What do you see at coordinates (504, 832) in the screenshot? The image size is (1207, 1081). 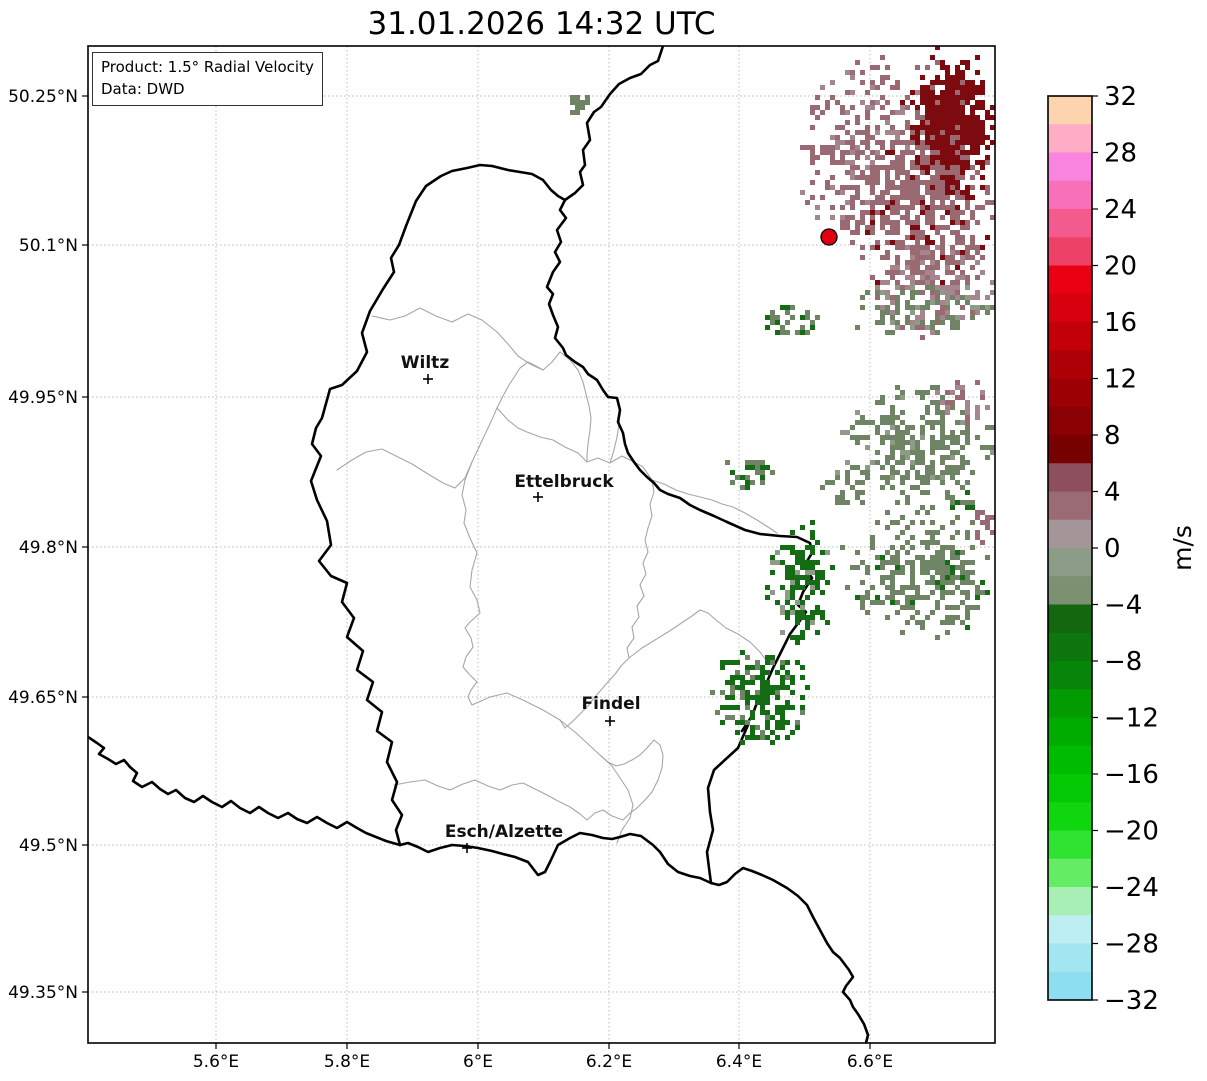 I see `city-label: Esch/Alzette` at bounding box center [504, 832].